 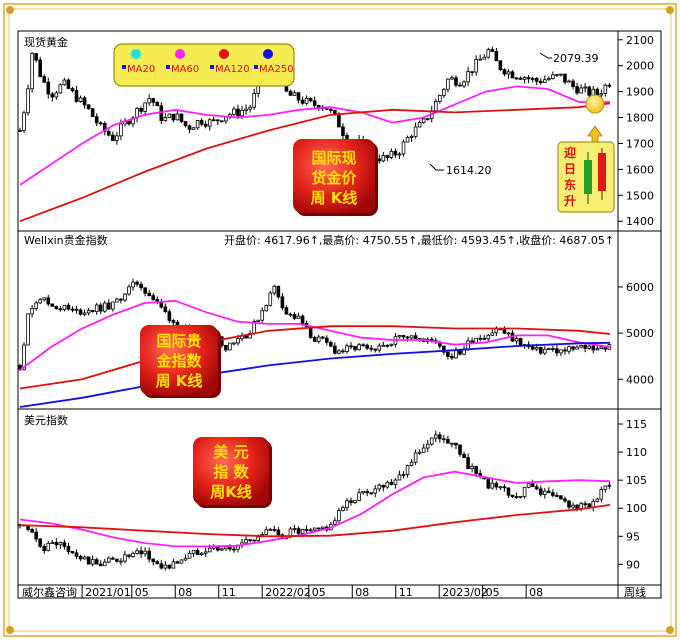 I want to click on x-tick-label: 2022/02, so click(x=288, y=592).